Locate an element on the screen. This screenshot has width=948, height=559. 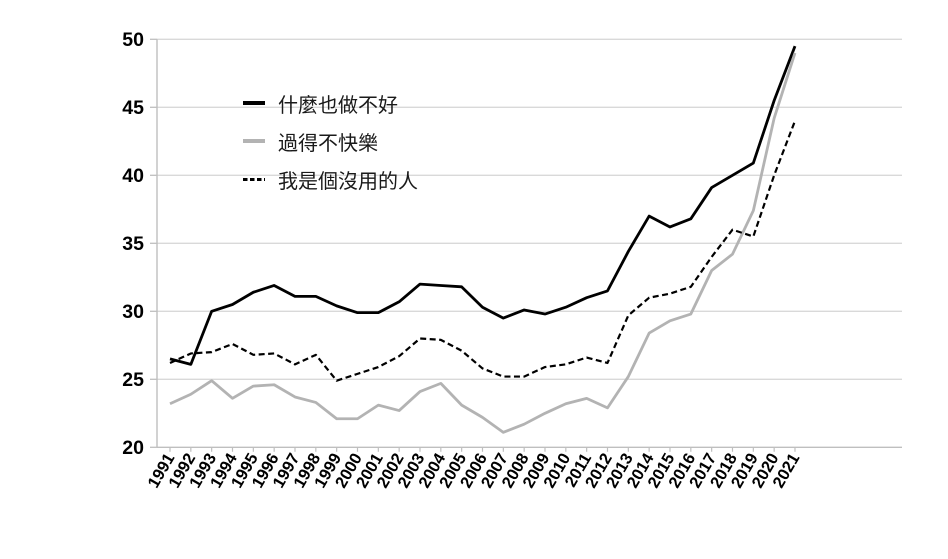
legend-label-0: 什麼也做不好 is located at coordinates (338, 105).